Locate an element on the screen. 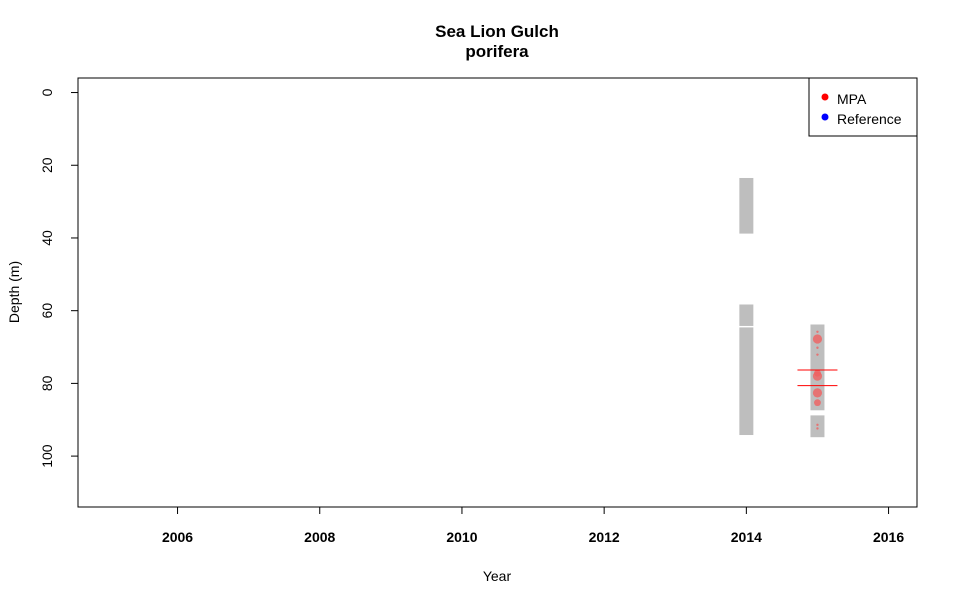 The height and width of the screenshot is (606, 958). y-axis: 0 20 40 60 80 100 is located at coordinates (58, 278).